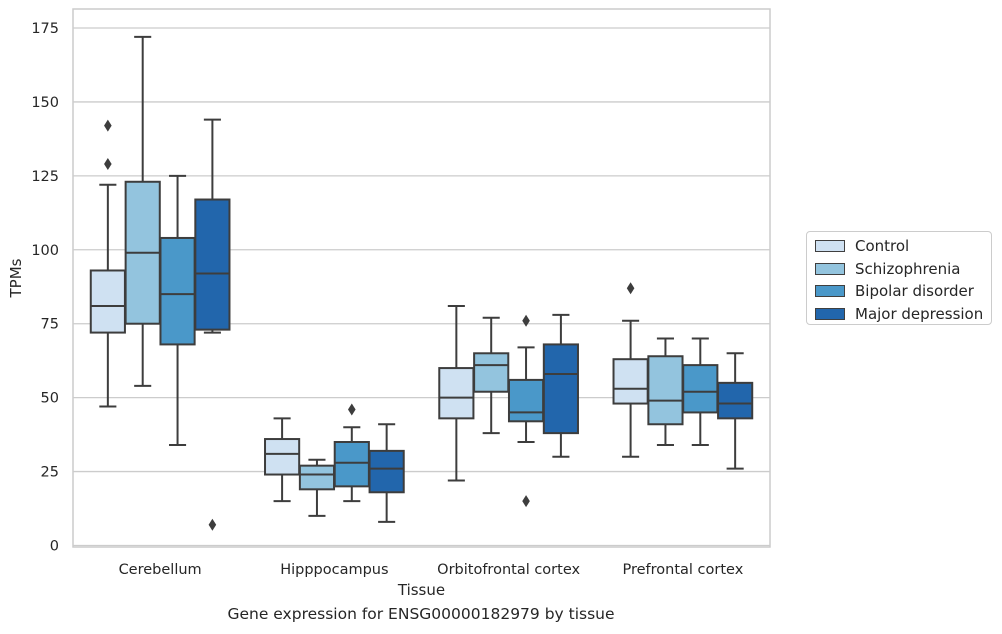 The height and width of the screenshot is (634, 1002). What do you see at coordinates (919, 313) in the screenshot?
I see `legend-label: Major depression` at bounding box center [919, 313].